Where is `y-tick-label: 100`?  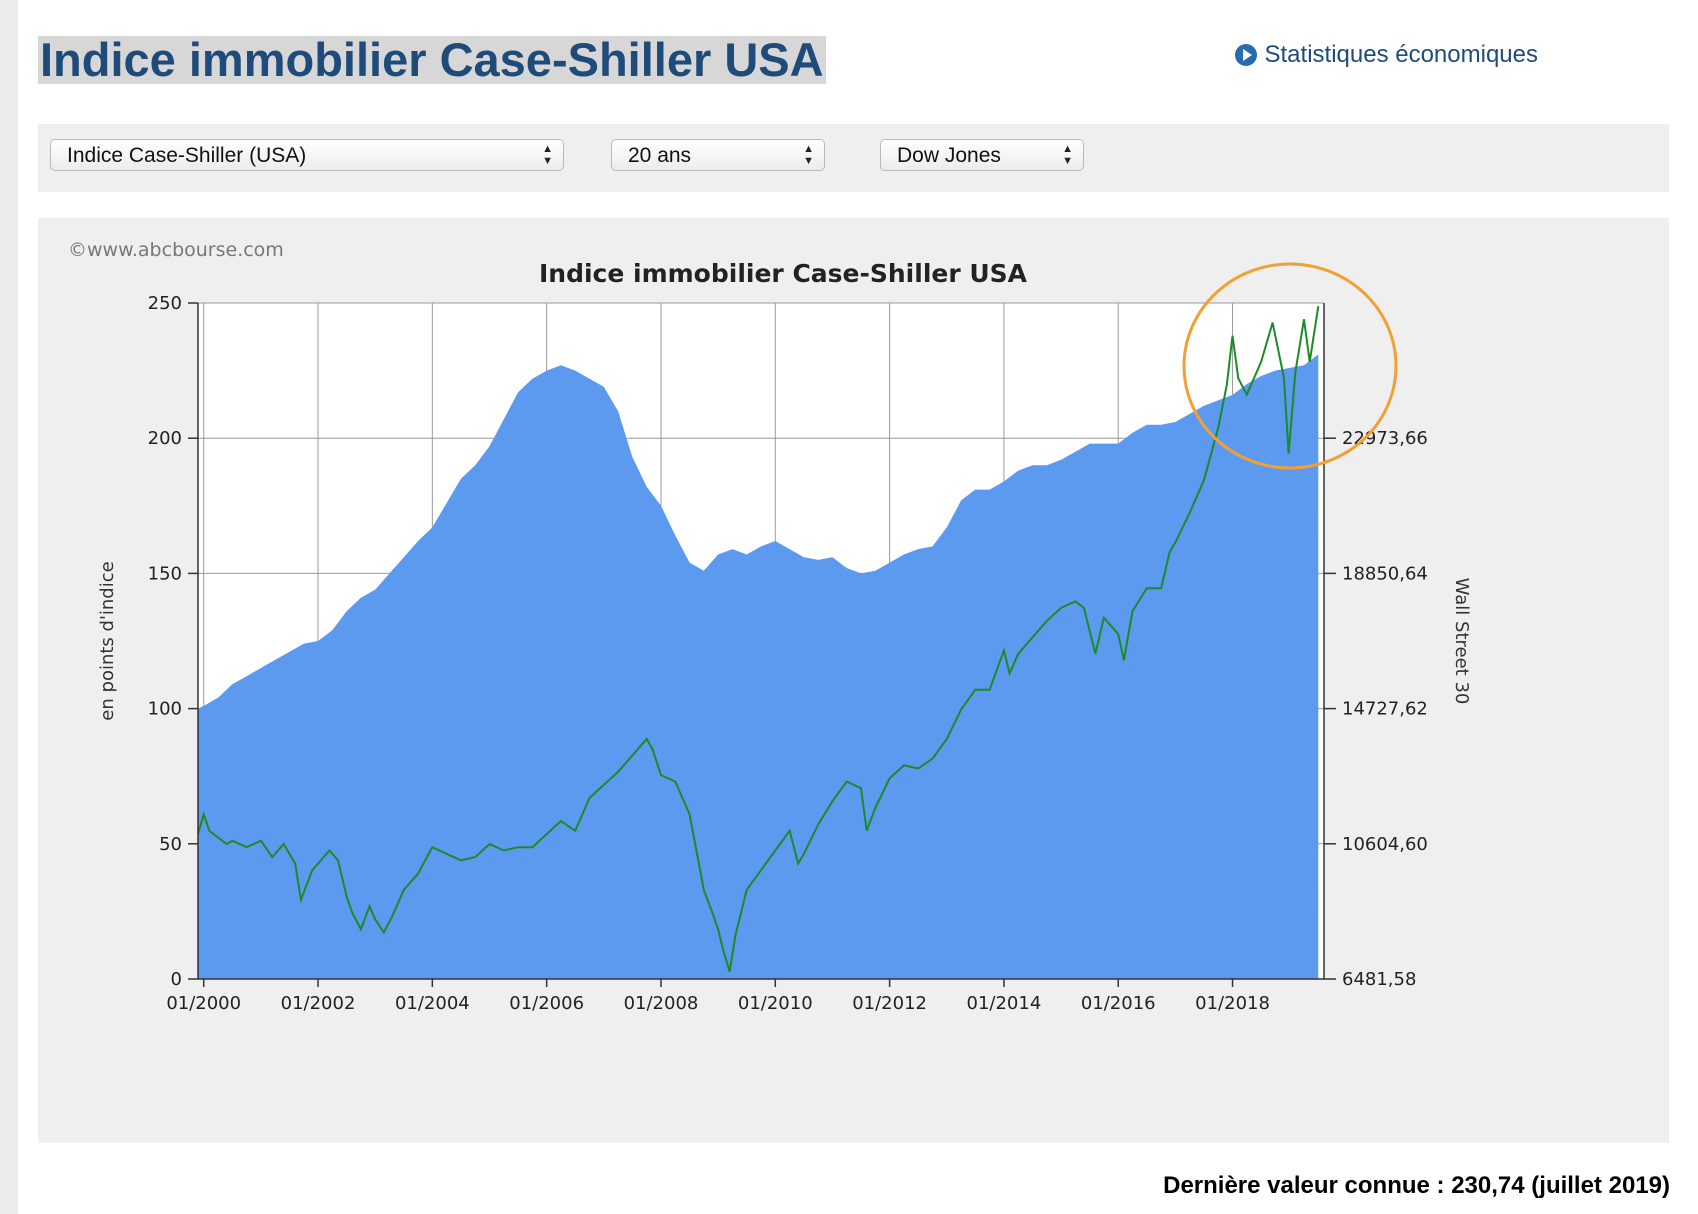 y-tick-label: 100 is located at coordinates (165, 709).